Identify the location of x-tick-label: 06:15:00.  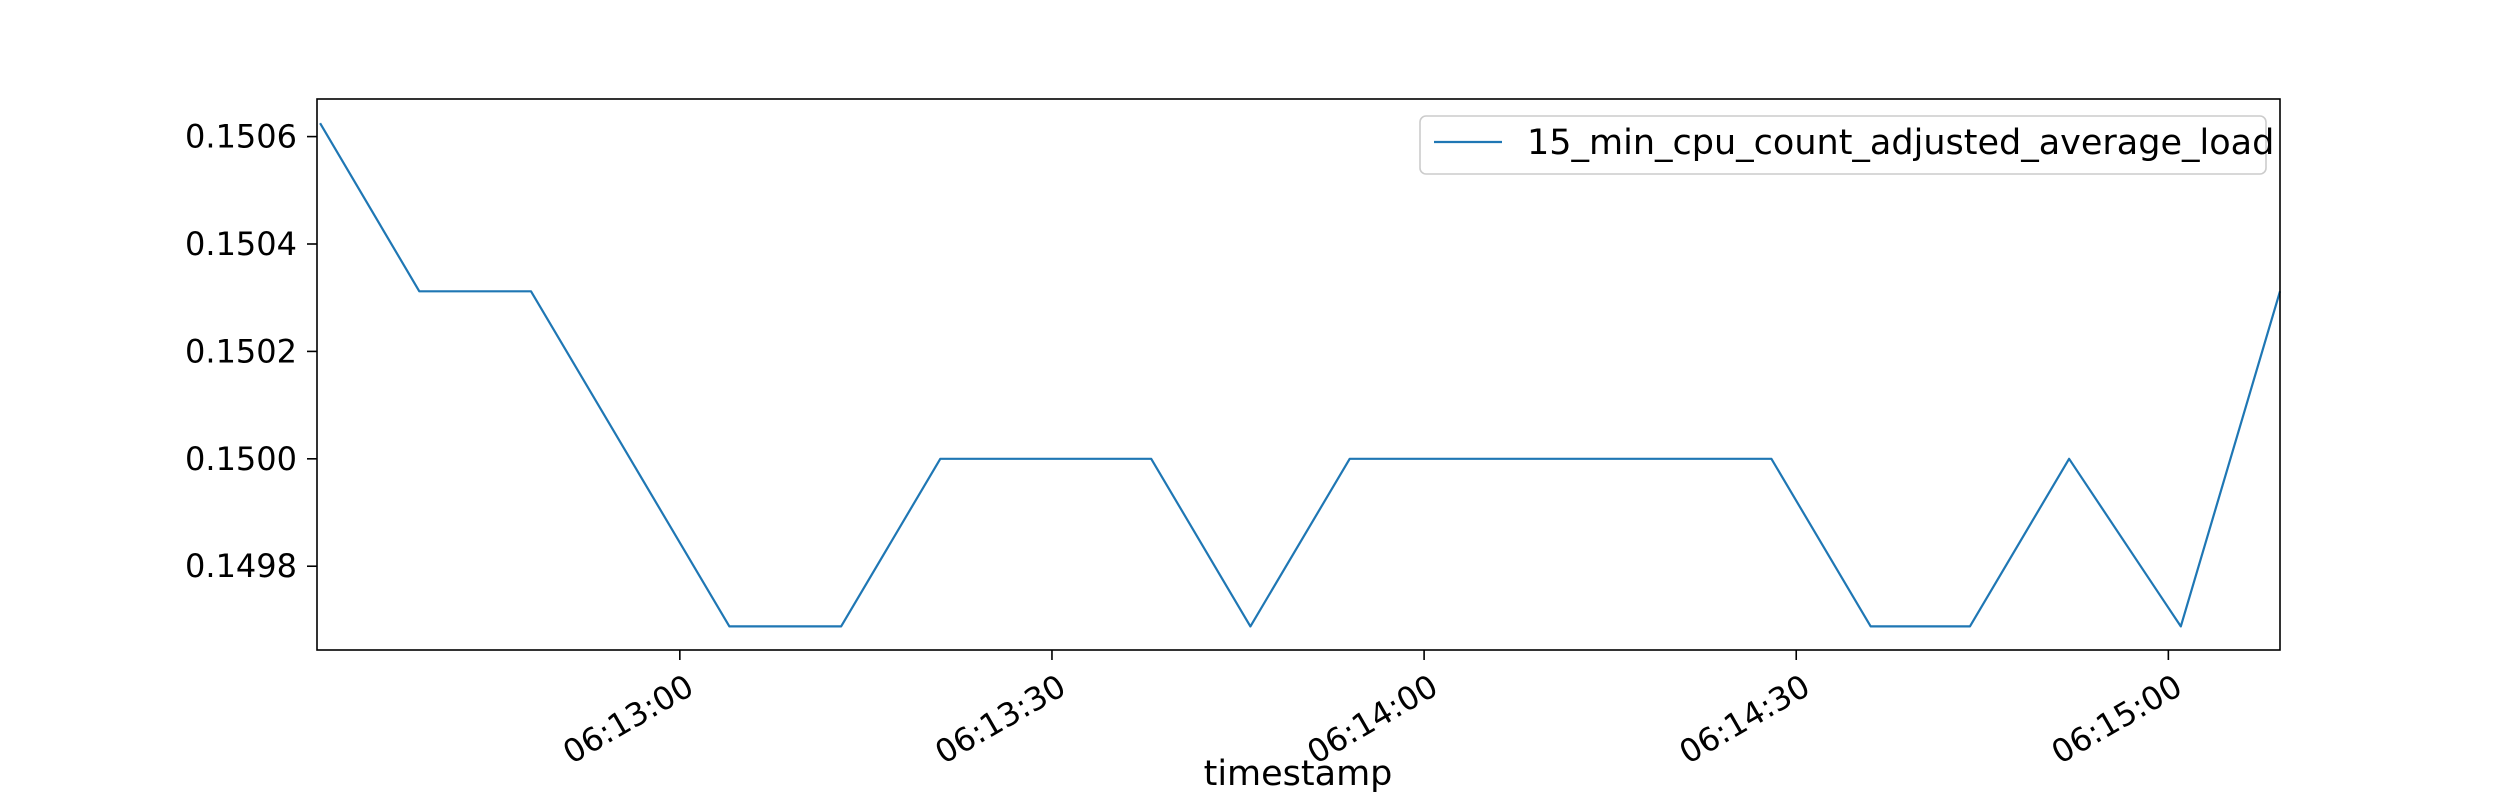
(2116, 719).